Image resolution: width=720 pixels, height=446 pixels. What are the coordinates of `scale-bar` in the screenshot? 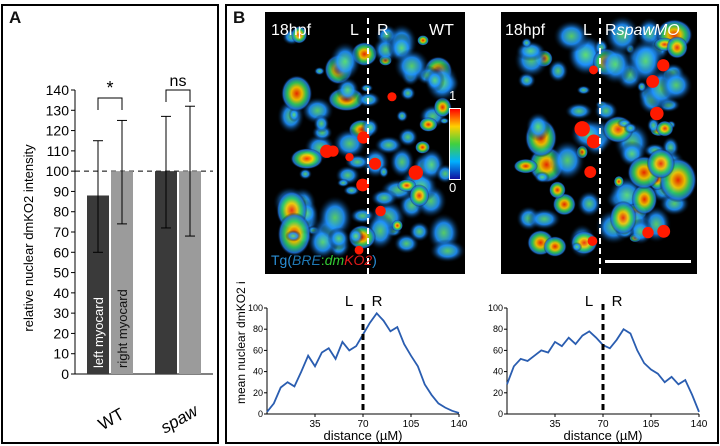 It's located at (648, 261).